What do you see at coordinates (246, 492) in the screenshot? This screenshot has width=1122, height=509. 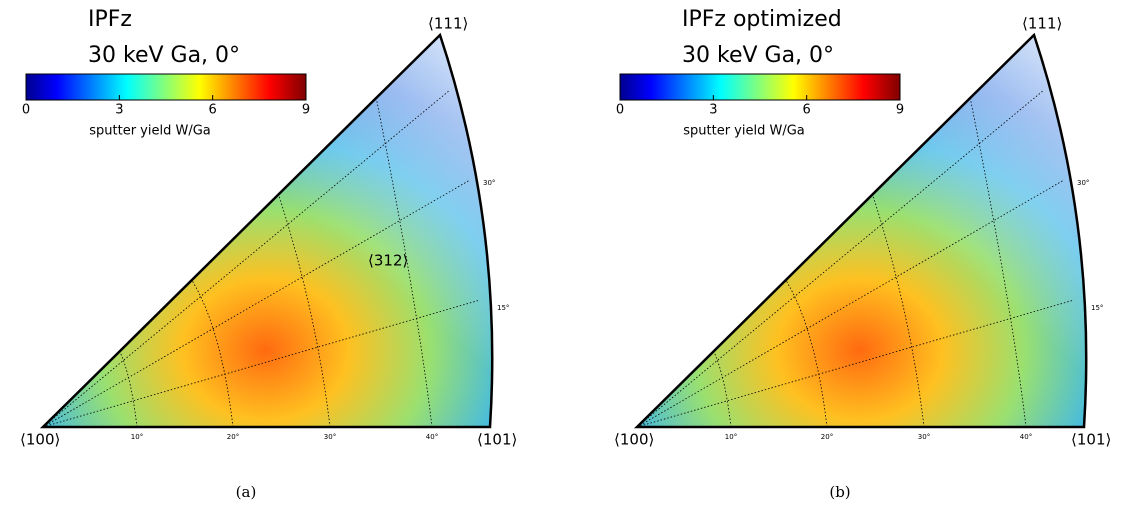 I see `caption: (a)` at bounding box center [246, 492].